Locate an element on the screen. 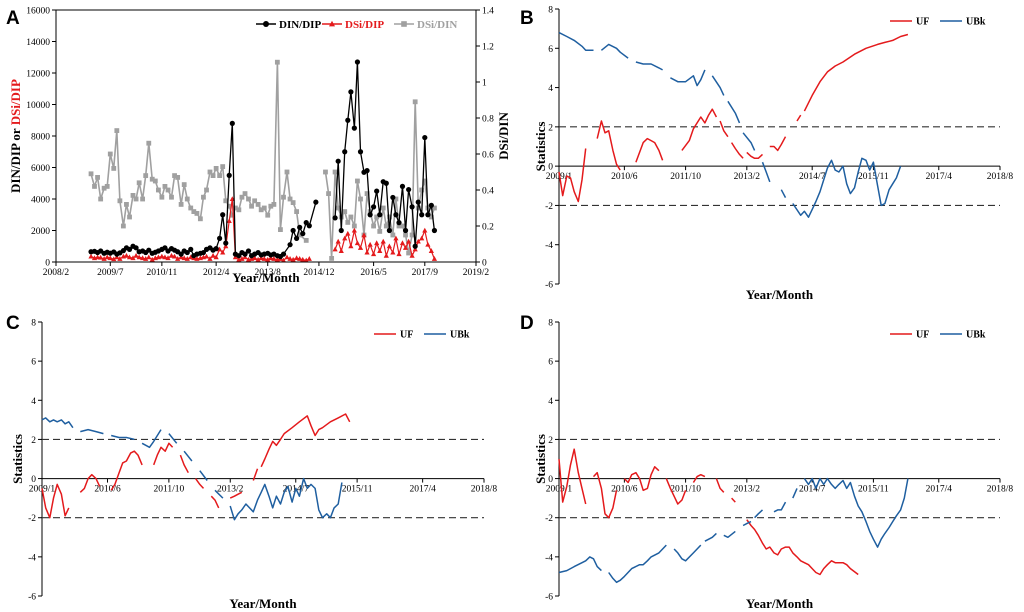 The image size is (1024, 612). legend-label: DSi/DIP is located at coordinates (364, 25).